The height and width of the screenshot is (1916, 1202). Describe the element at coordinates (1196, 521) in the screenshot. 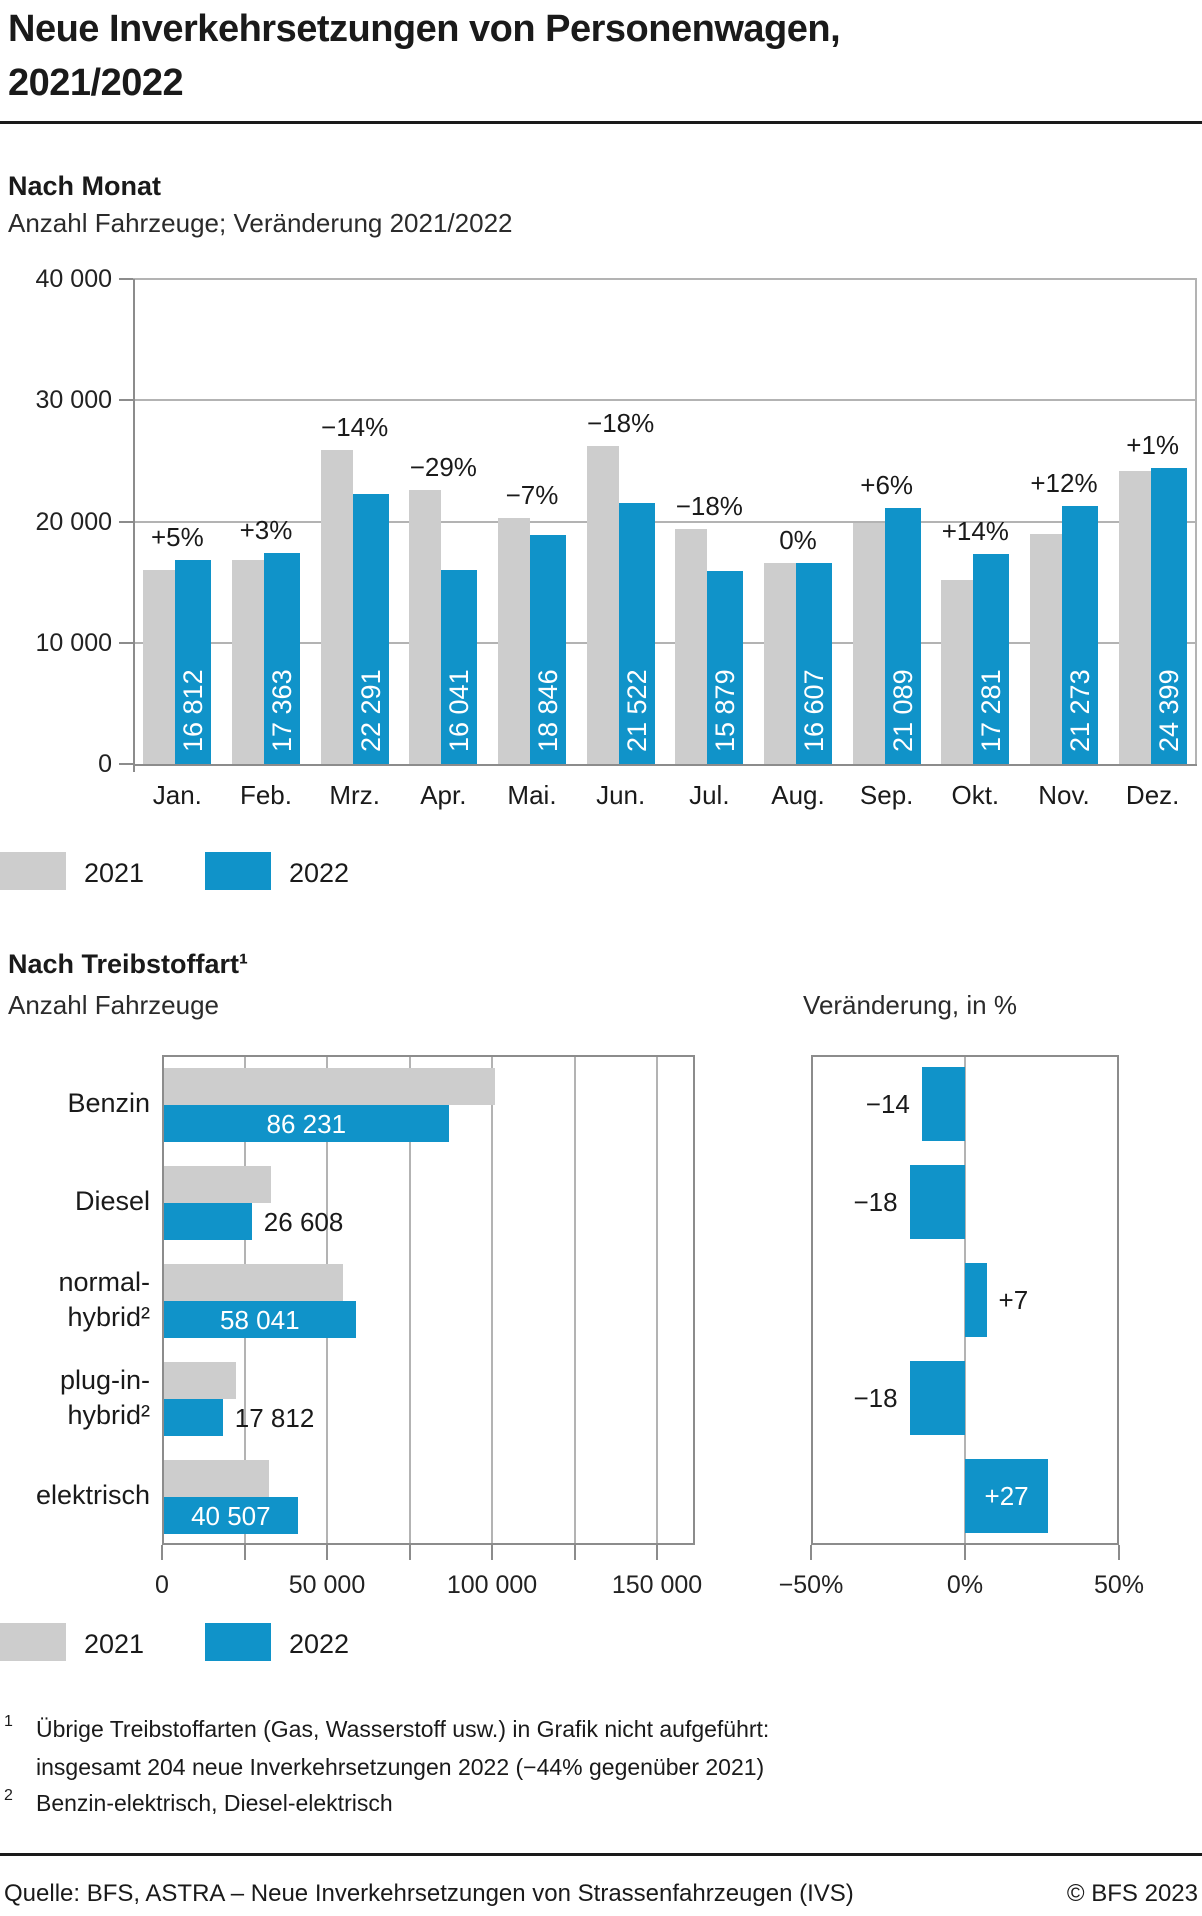

I see `plot-right-border` at that location.